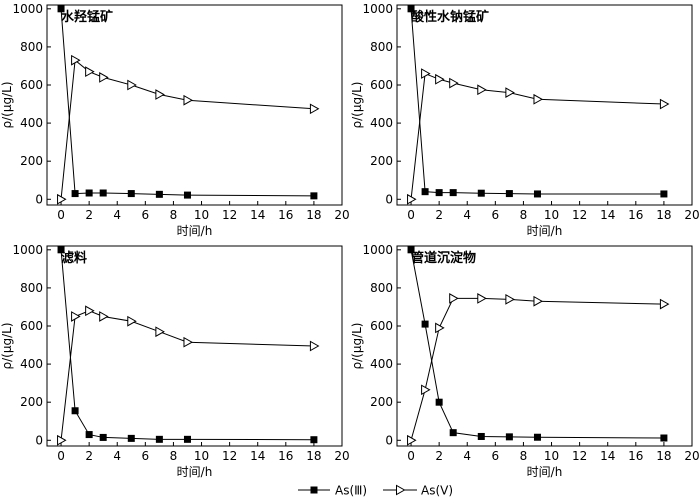  Describe the element at coordinates (401, 490) in the screenshot. I see `legend-marker-as5` at that location.